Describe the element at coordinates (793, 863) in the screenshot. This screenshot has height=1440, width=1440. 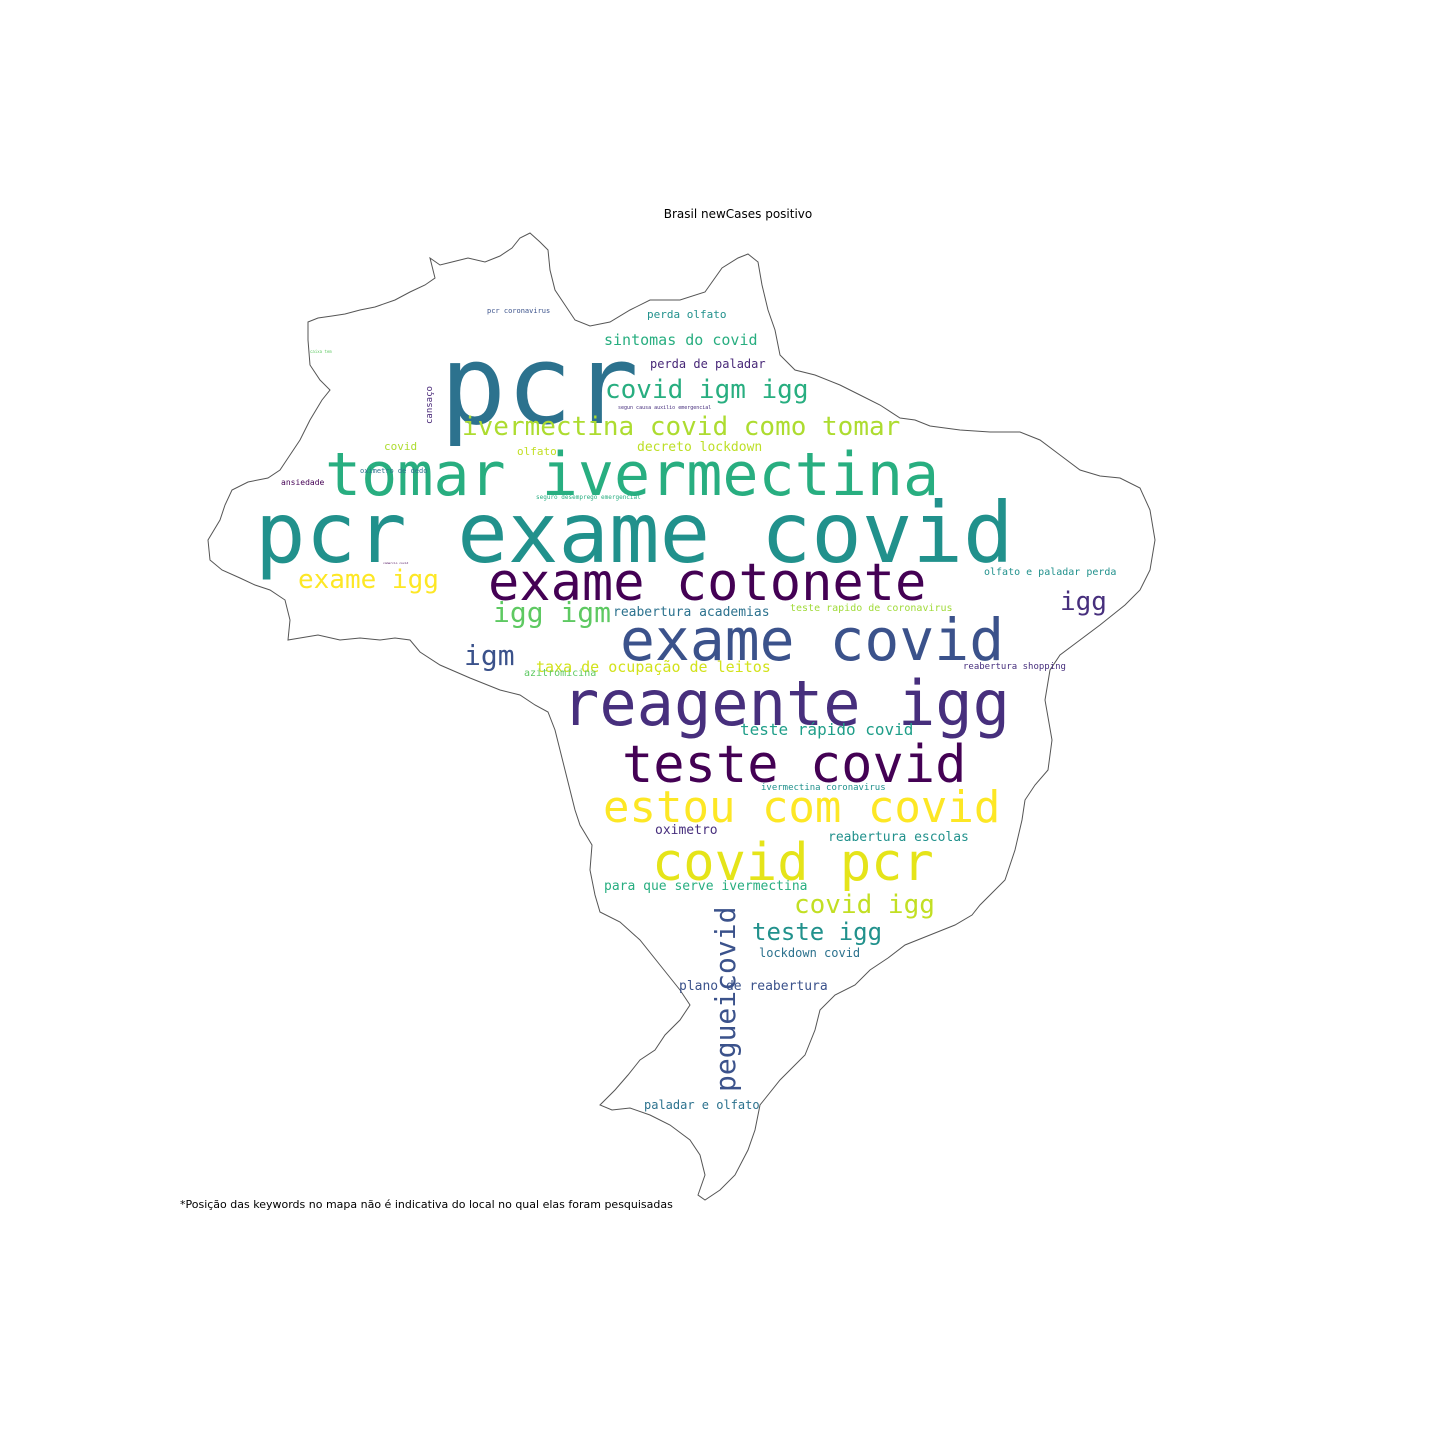
I see `word-8: covid pcr` at that location.